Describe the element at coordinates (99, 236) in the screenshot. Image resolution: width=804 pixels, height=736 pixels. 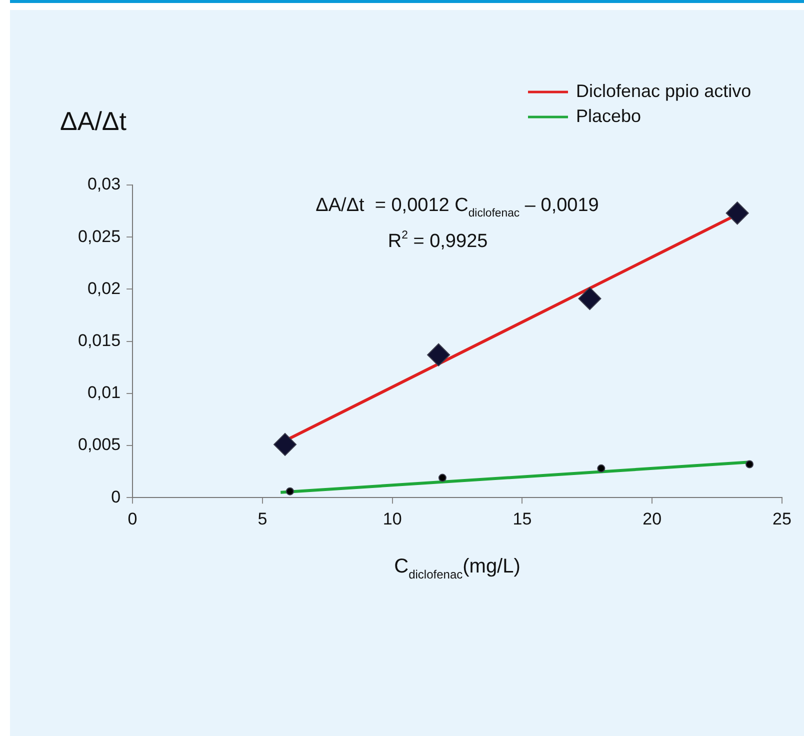
I see `y-tick-label: 0,025` at that location.